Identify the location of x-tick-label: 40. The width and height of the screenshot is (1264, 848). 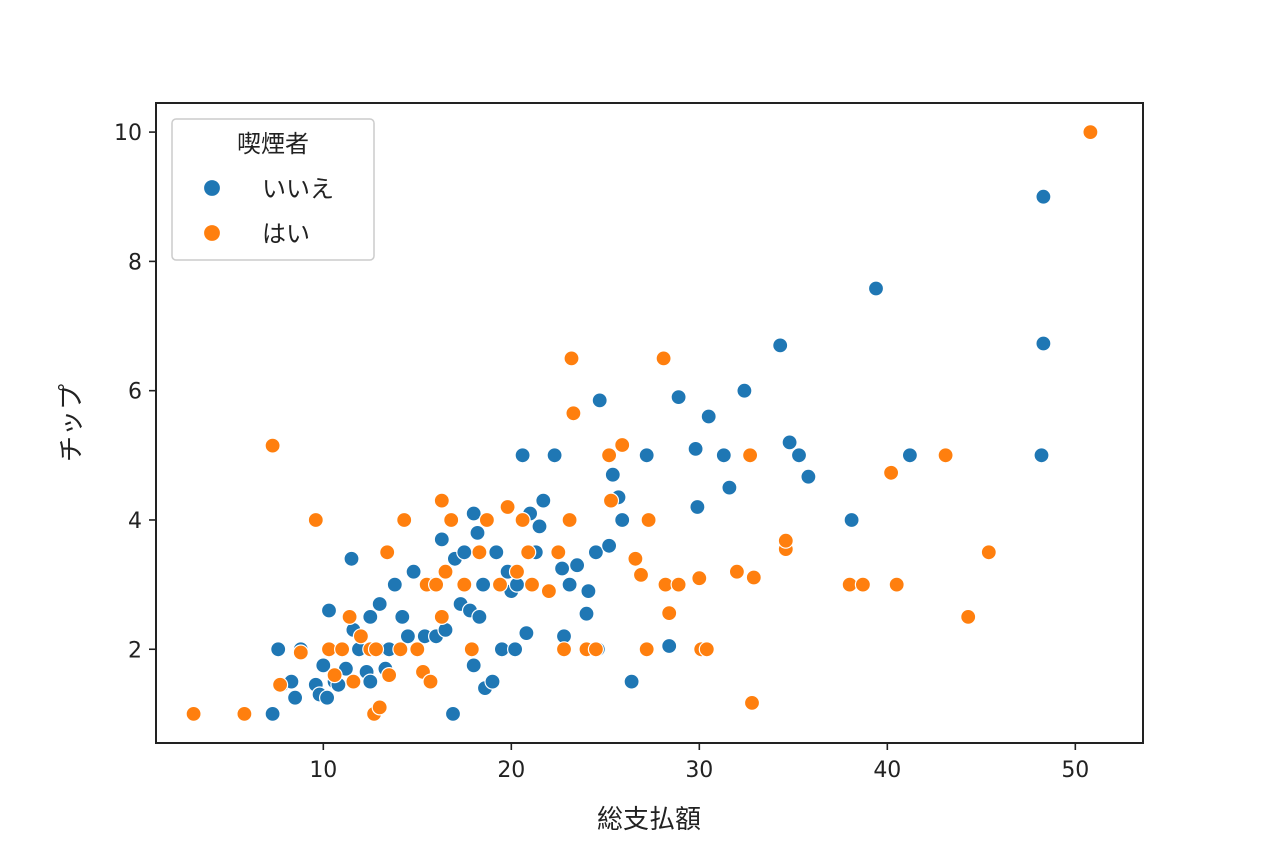
(887, 770).